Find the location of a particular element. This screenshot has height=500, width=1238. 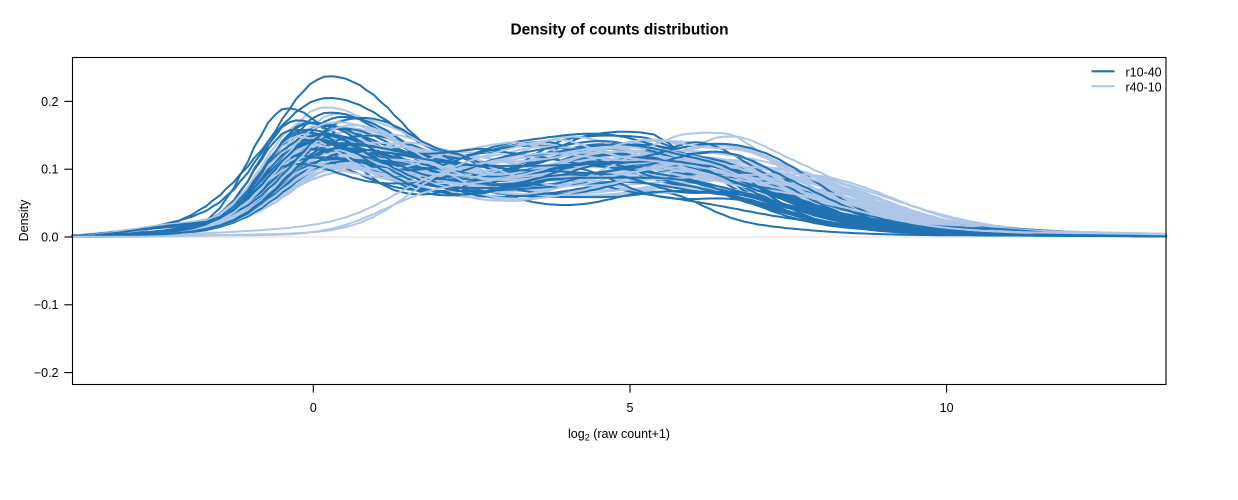

svg-text: 10 is located at coordinates (947, 408).